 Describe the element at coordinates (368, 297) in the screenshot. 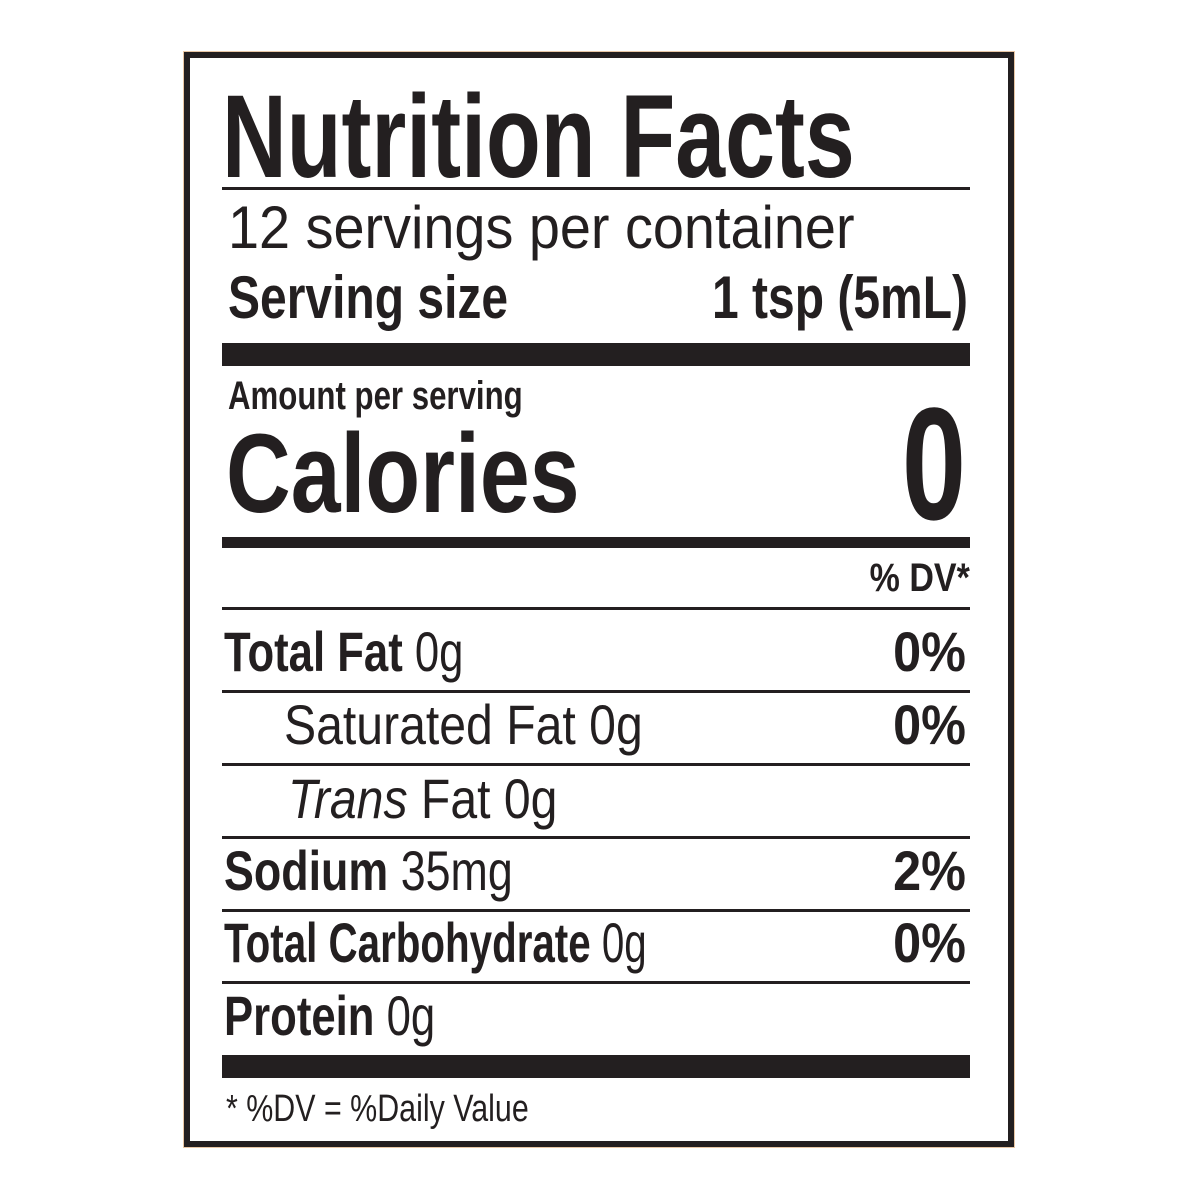

I see `serving-size-label: Serving size` at that location.